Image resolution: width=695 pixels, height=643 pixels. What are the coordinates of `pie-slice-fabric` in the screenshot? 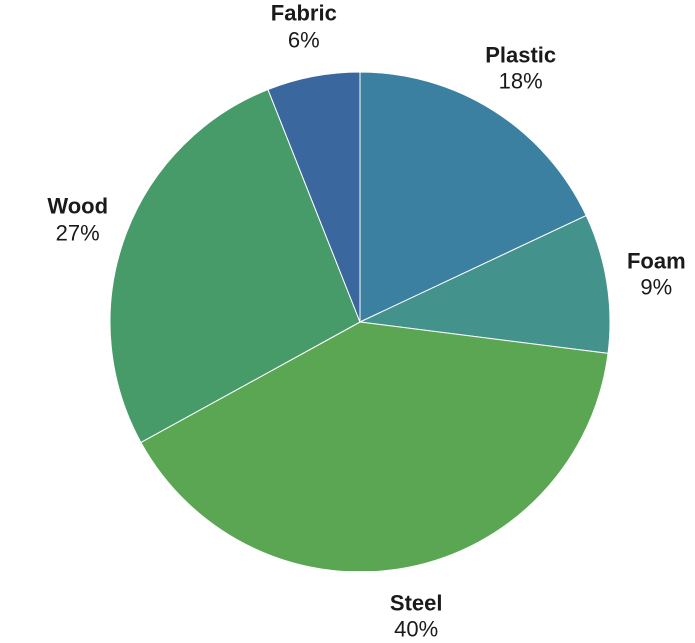 It's located at (314, 197).